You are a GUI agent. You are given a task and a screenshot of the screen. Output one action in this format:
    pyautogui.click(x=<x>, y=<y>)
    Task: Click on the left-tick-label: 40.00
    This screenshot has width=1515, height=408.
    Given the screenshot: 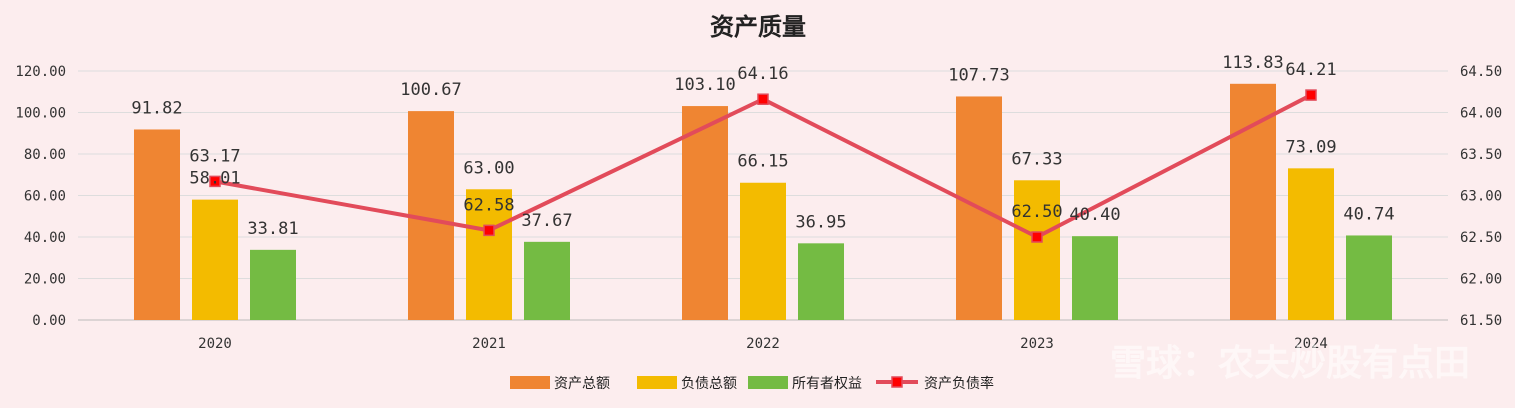 What is the action you would take?
    pyautogui.click(x=45, y=238)
    